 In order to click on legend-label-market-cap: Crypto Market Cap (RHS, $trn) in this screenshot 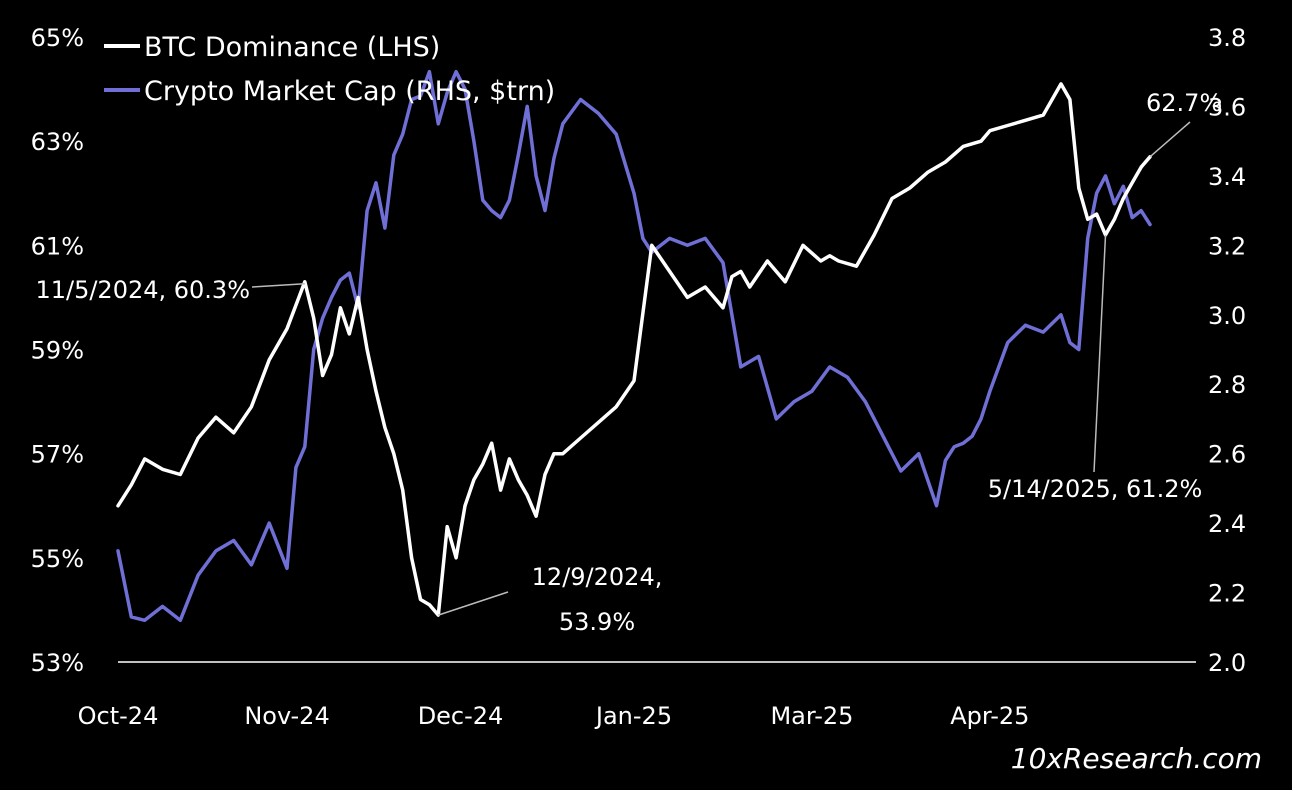, I will do `click(349, 91)`.